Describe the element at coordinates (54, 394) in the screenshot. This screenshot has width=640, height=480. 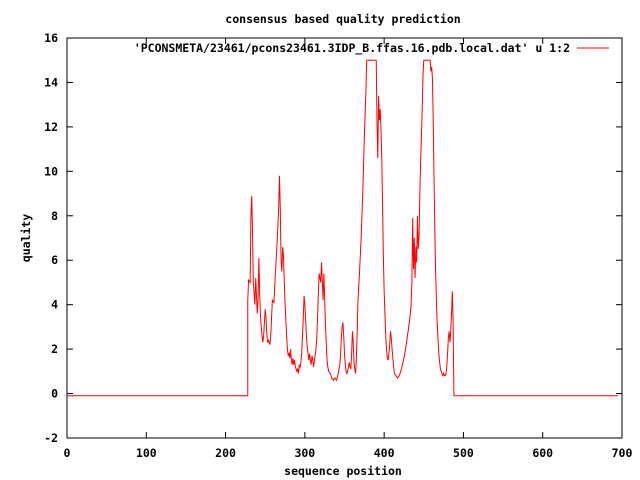
I see `y-tick-label: 0` at that location.